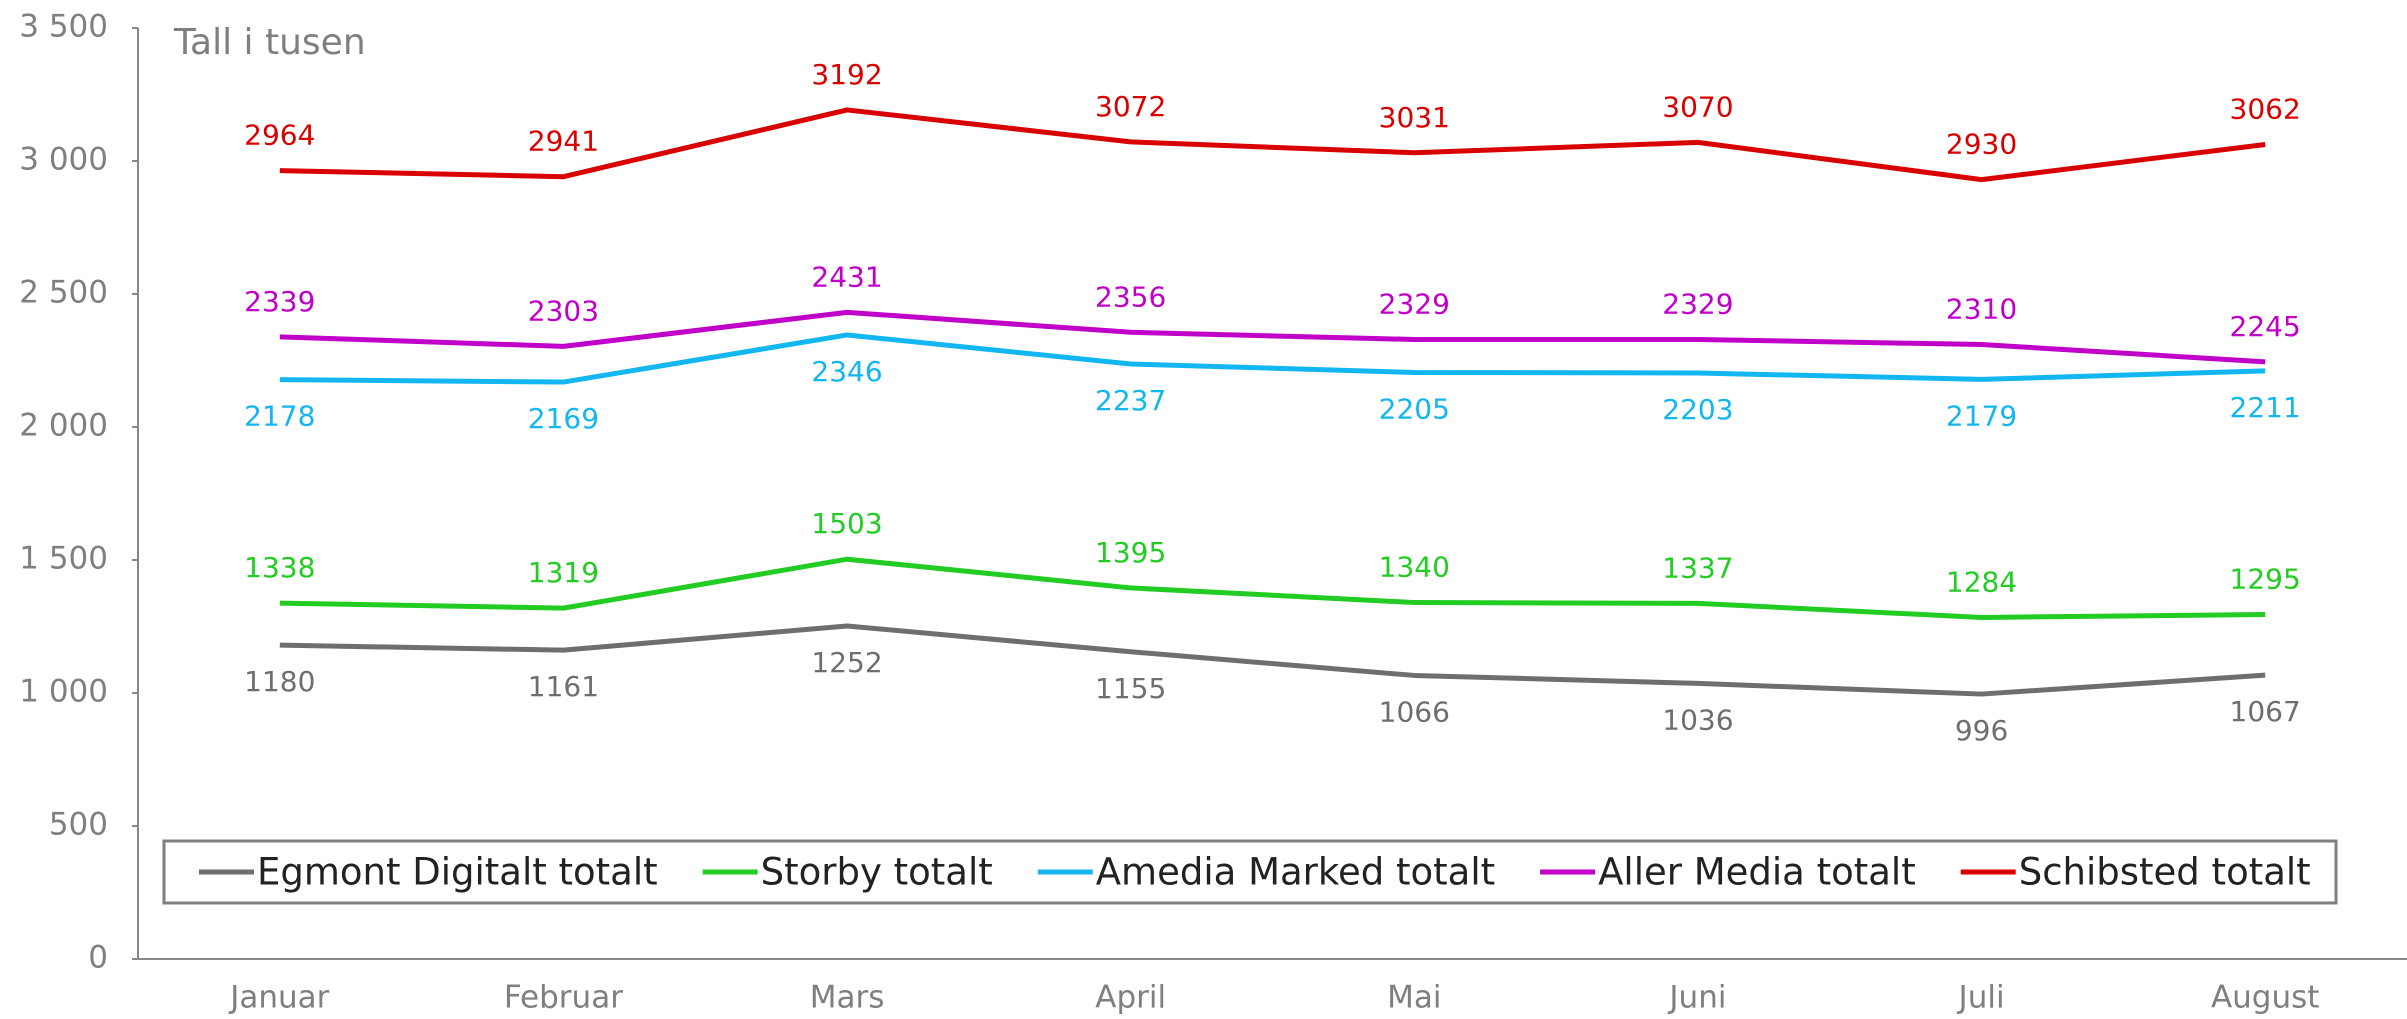 This screenshot has height=1019, width=2407. I want to click on x-tick-label: Mars, so click(847, 998).